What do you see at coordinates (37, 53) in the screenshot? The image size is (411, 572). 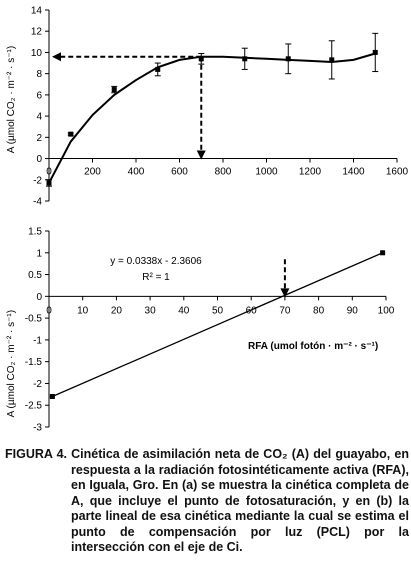 I see `y-tick-label: 10` at bounding box center [37, 53].